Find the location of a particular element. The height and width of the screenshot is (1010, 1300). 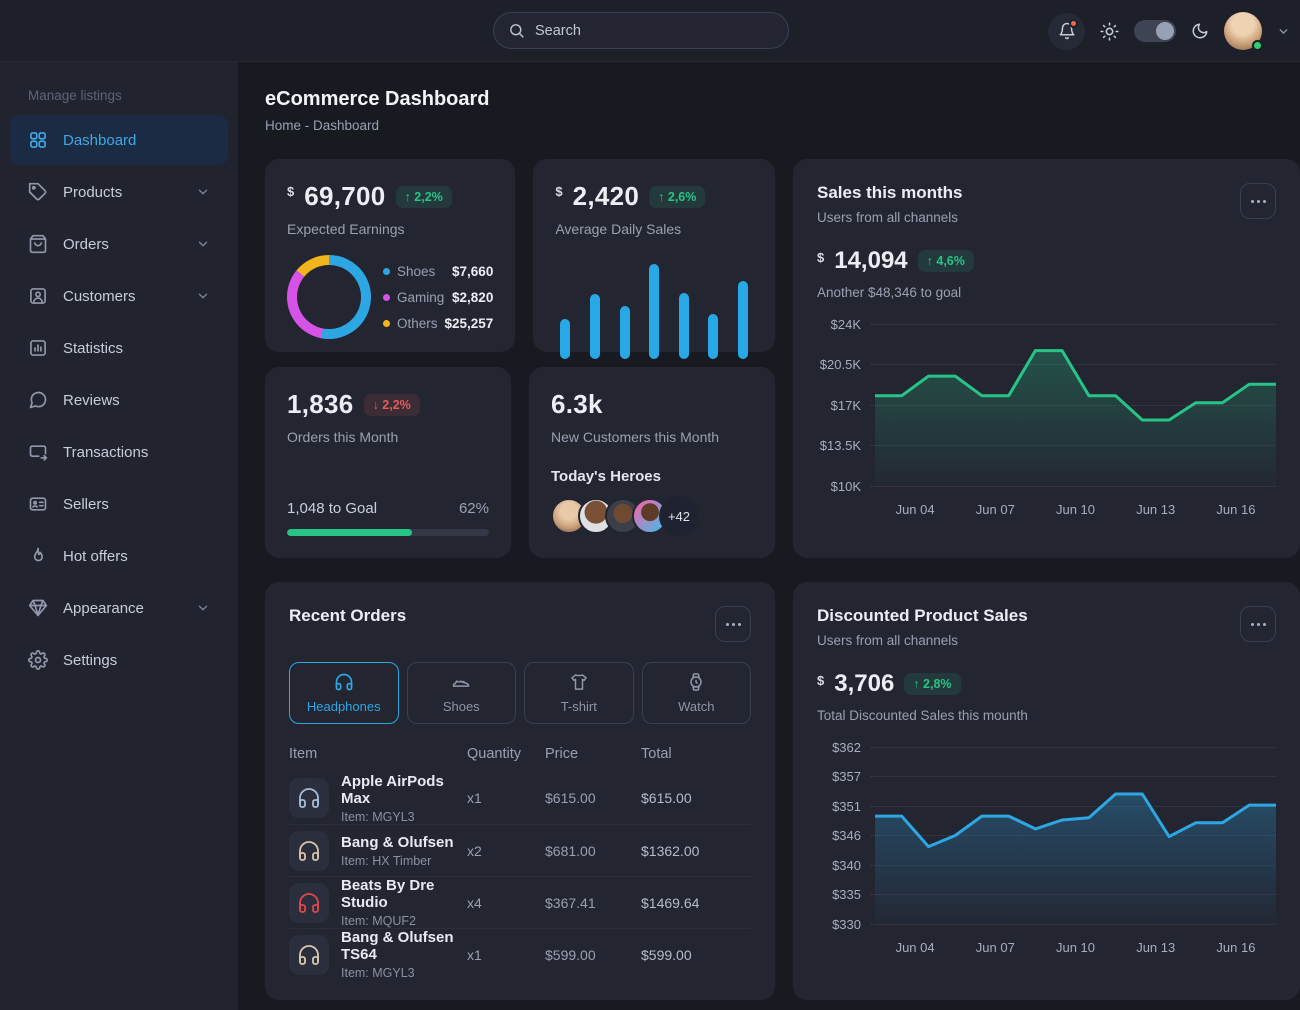

sun-icon is located at coordinates (1109, 31).